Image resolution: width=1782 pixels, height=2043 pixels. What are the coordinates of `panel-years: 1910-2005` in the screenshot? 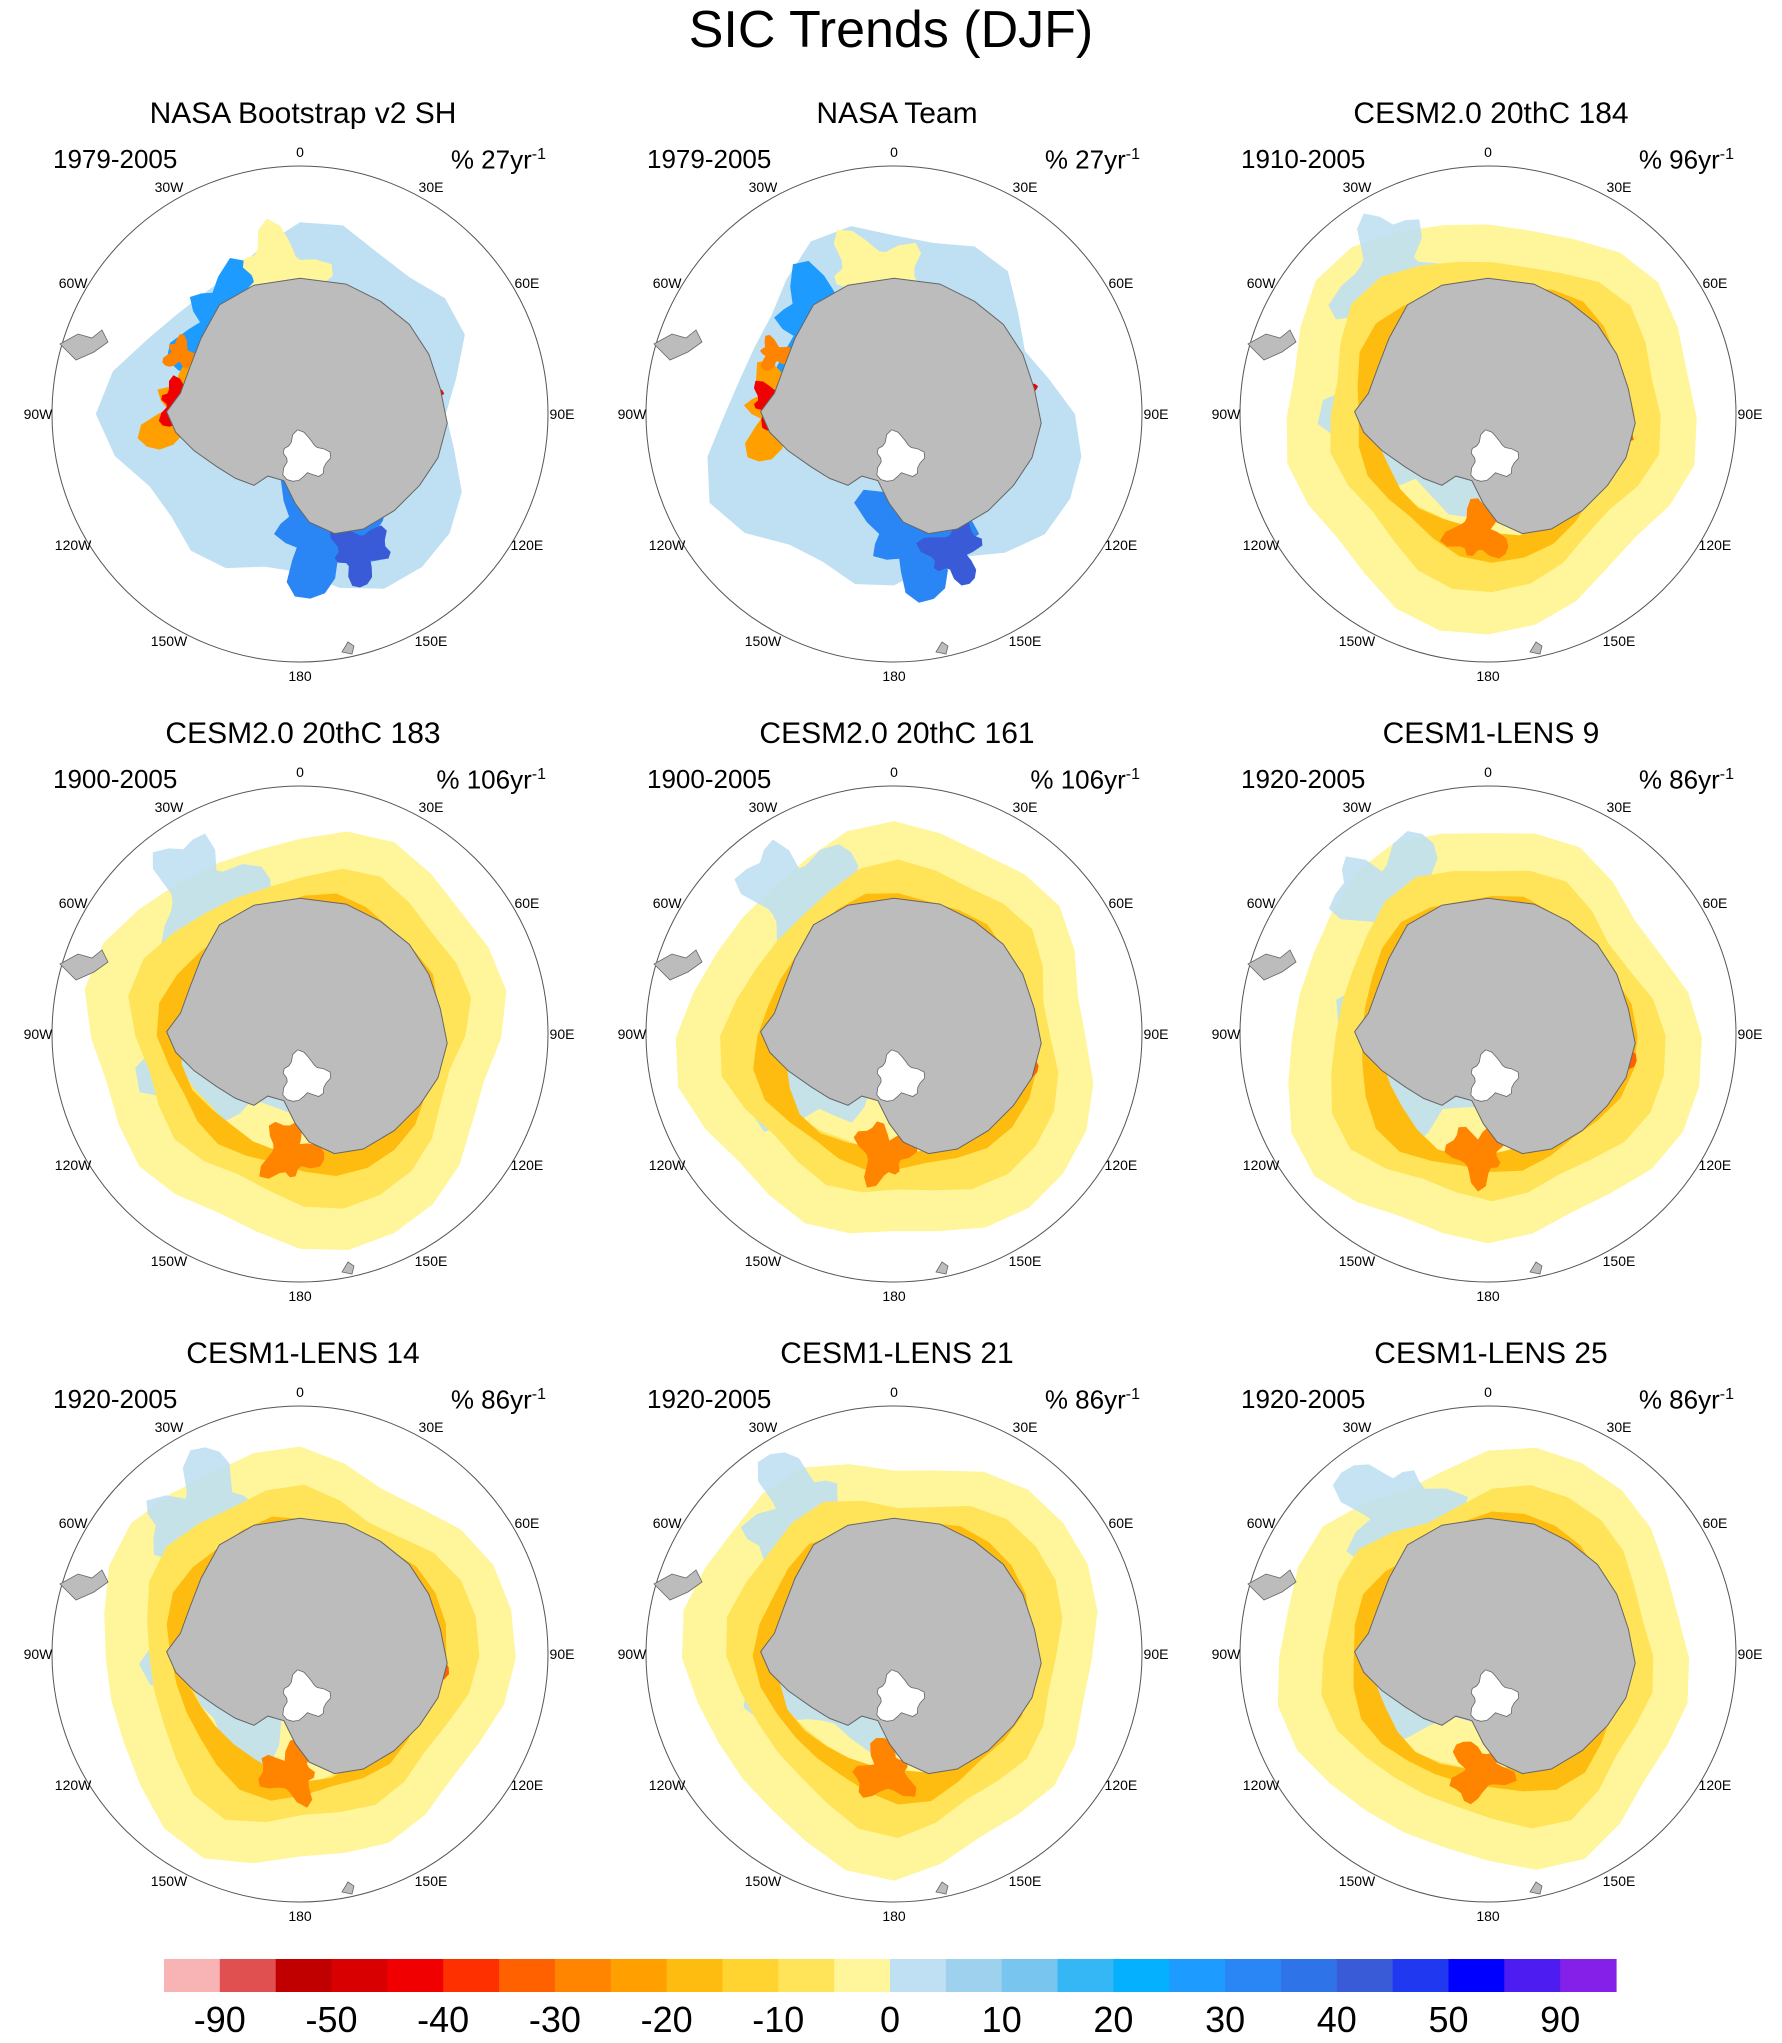 It's located at (1303, 159).